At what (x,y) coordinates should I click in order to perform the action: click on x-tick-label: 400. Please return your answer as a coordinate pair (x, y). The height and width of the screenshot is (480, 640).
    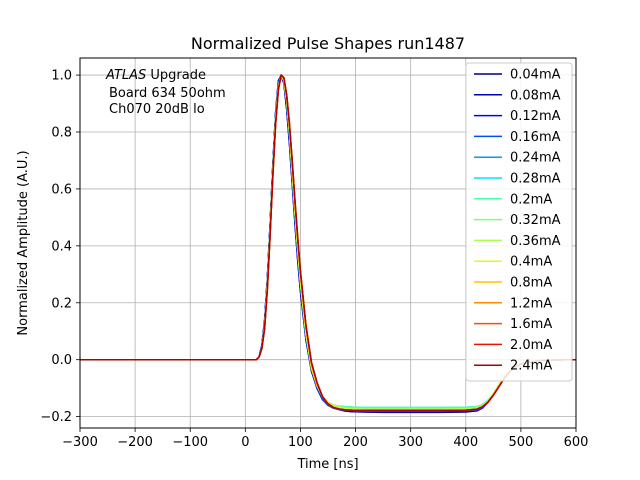
    Looking at the image, I should click on (465, 442).